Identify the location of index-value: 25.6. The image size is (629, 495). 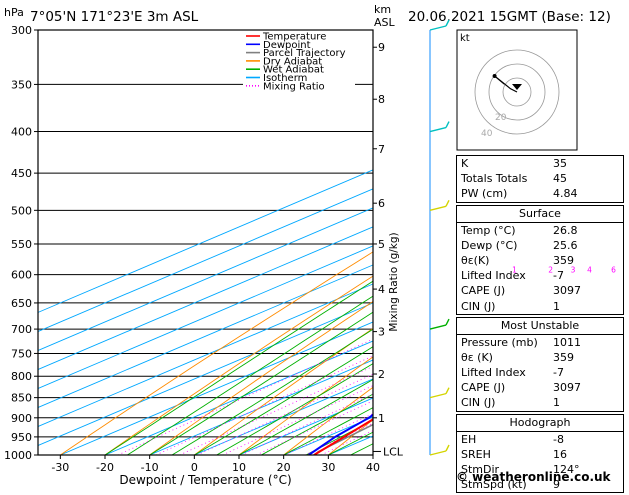
(586, 245).